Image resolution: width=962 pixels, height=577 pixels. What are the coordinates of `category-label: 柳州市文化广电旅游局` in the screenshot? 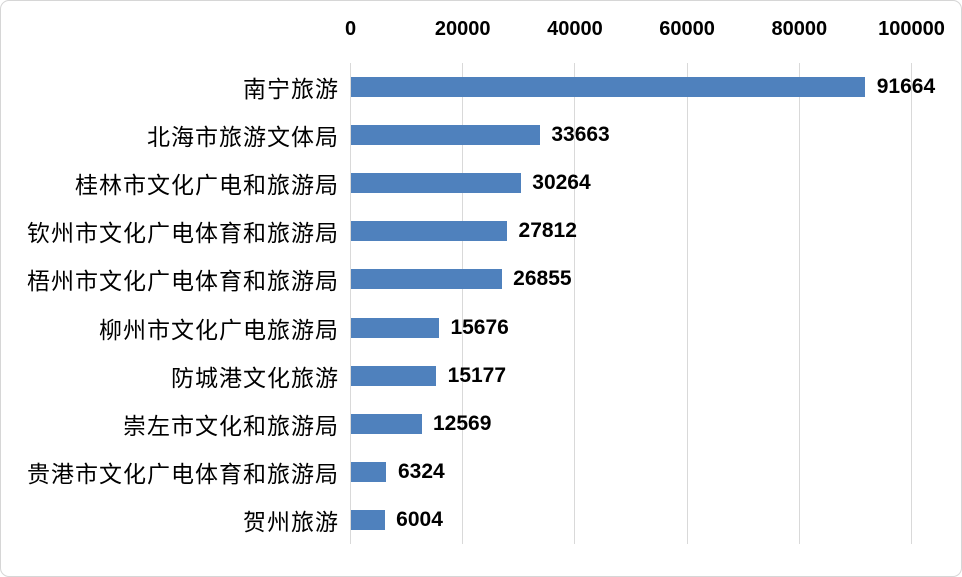 It's located at (219, 330).